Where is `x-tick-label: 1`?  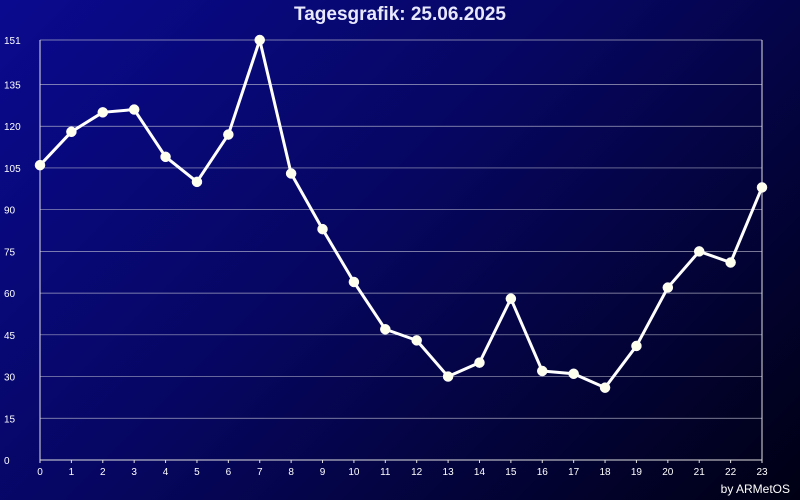
x-tick-label: 1 is located at coordinates (72, 472).